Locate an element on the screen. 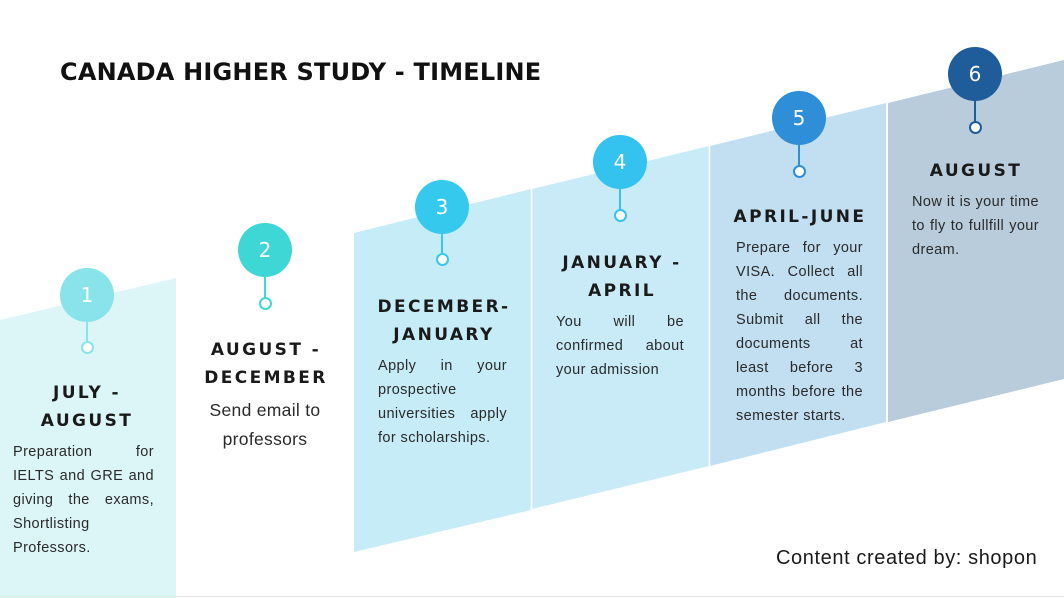  step-number: 5 is located at coordinates (799, 118).